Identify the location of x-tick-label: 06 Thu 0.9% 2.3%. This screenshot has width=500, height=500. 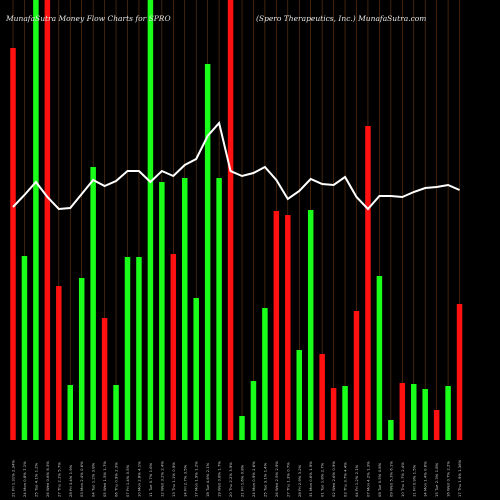
(116, 479).